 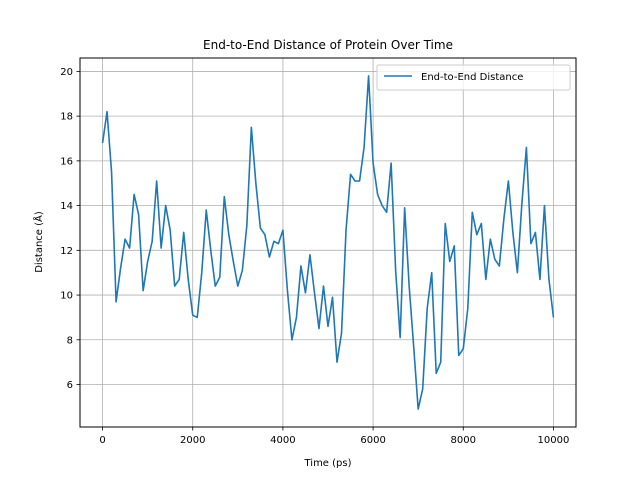 What do you see at coordinates (372, 440) in the screenshot?
I see `x-tick-label: 6000` at bounding box center [372, 440].